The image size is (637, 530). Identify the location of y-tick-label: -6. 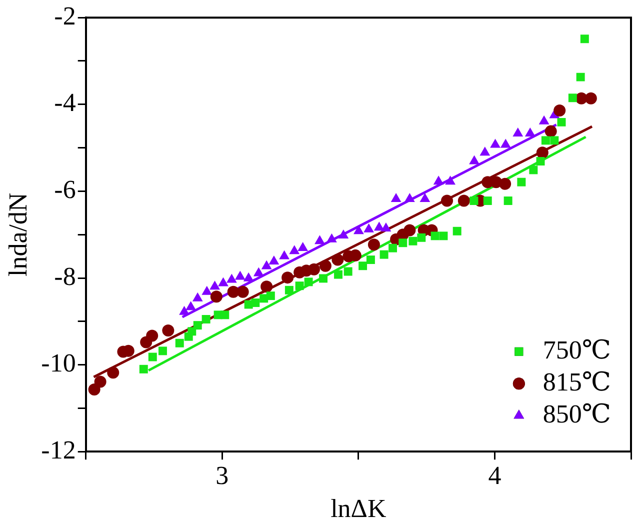
(65, 189).